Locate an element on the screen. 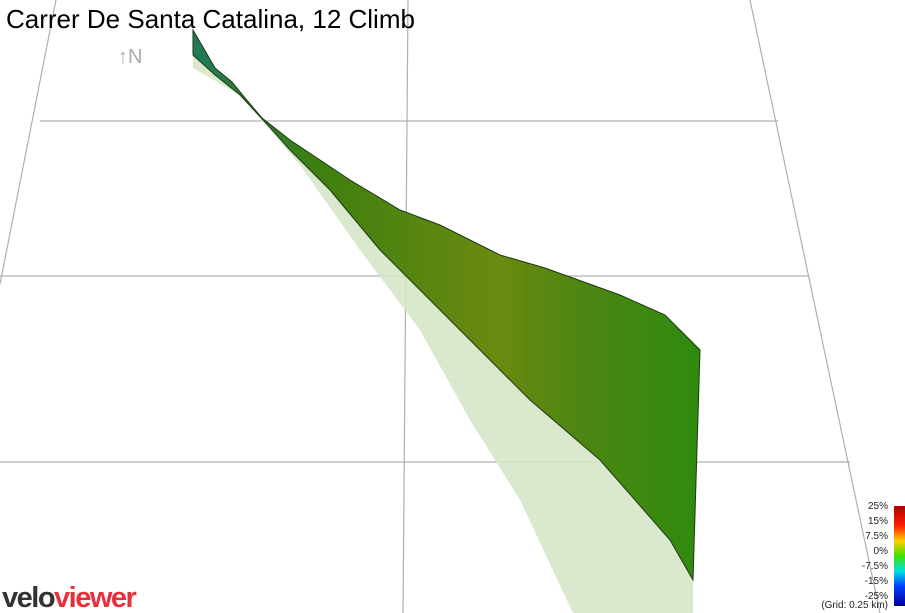 The width and height of the screenshot is (905, 613). legend: 25% 15% 7.5% 0% -7.5% -15% -25% is located at coordinates (875, 551).